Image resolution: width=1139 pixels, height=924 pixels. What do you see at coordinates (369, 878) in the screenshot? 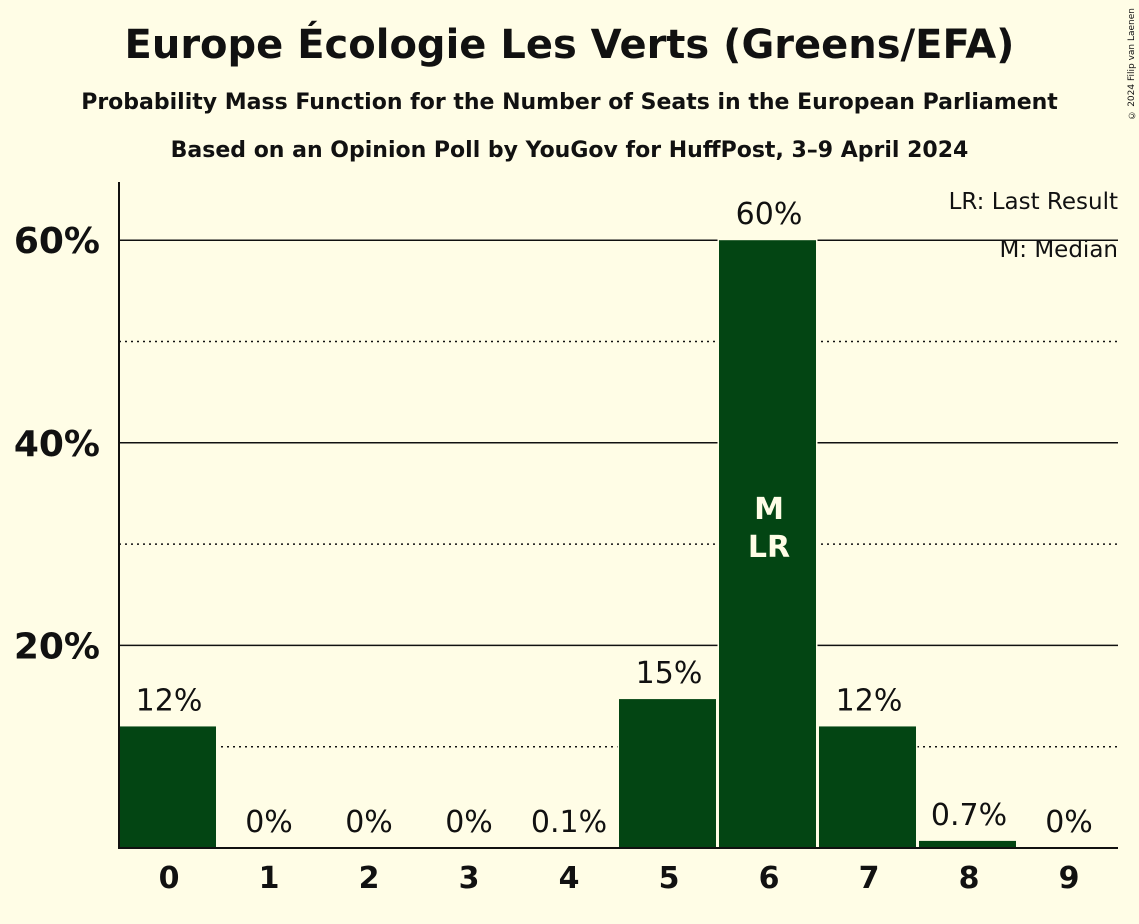
I see `x-tick-label: 2` at bounding box center [369, 878].